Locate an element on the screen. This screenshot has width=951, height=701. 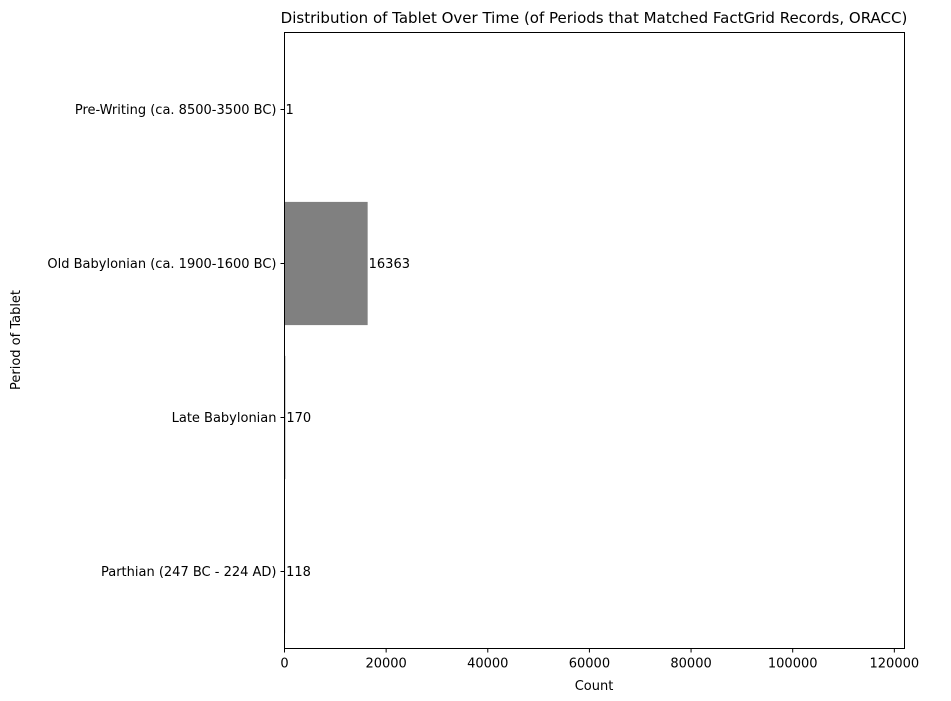
y-tick-label-2: Old Babylonian (ca. 1900-1600 BC) is located at coordinates (161, 264).